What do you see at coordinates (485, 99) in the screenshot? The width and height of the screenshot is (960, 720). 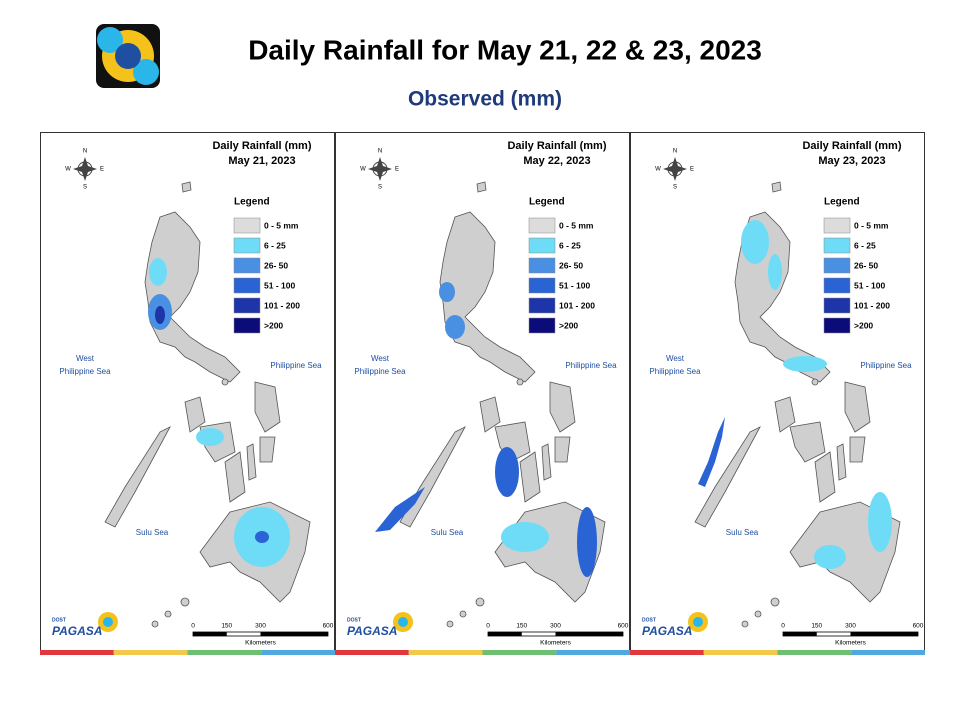 I see `slide-subtitle: Observed (mm)` at bounding box center [485, 99].